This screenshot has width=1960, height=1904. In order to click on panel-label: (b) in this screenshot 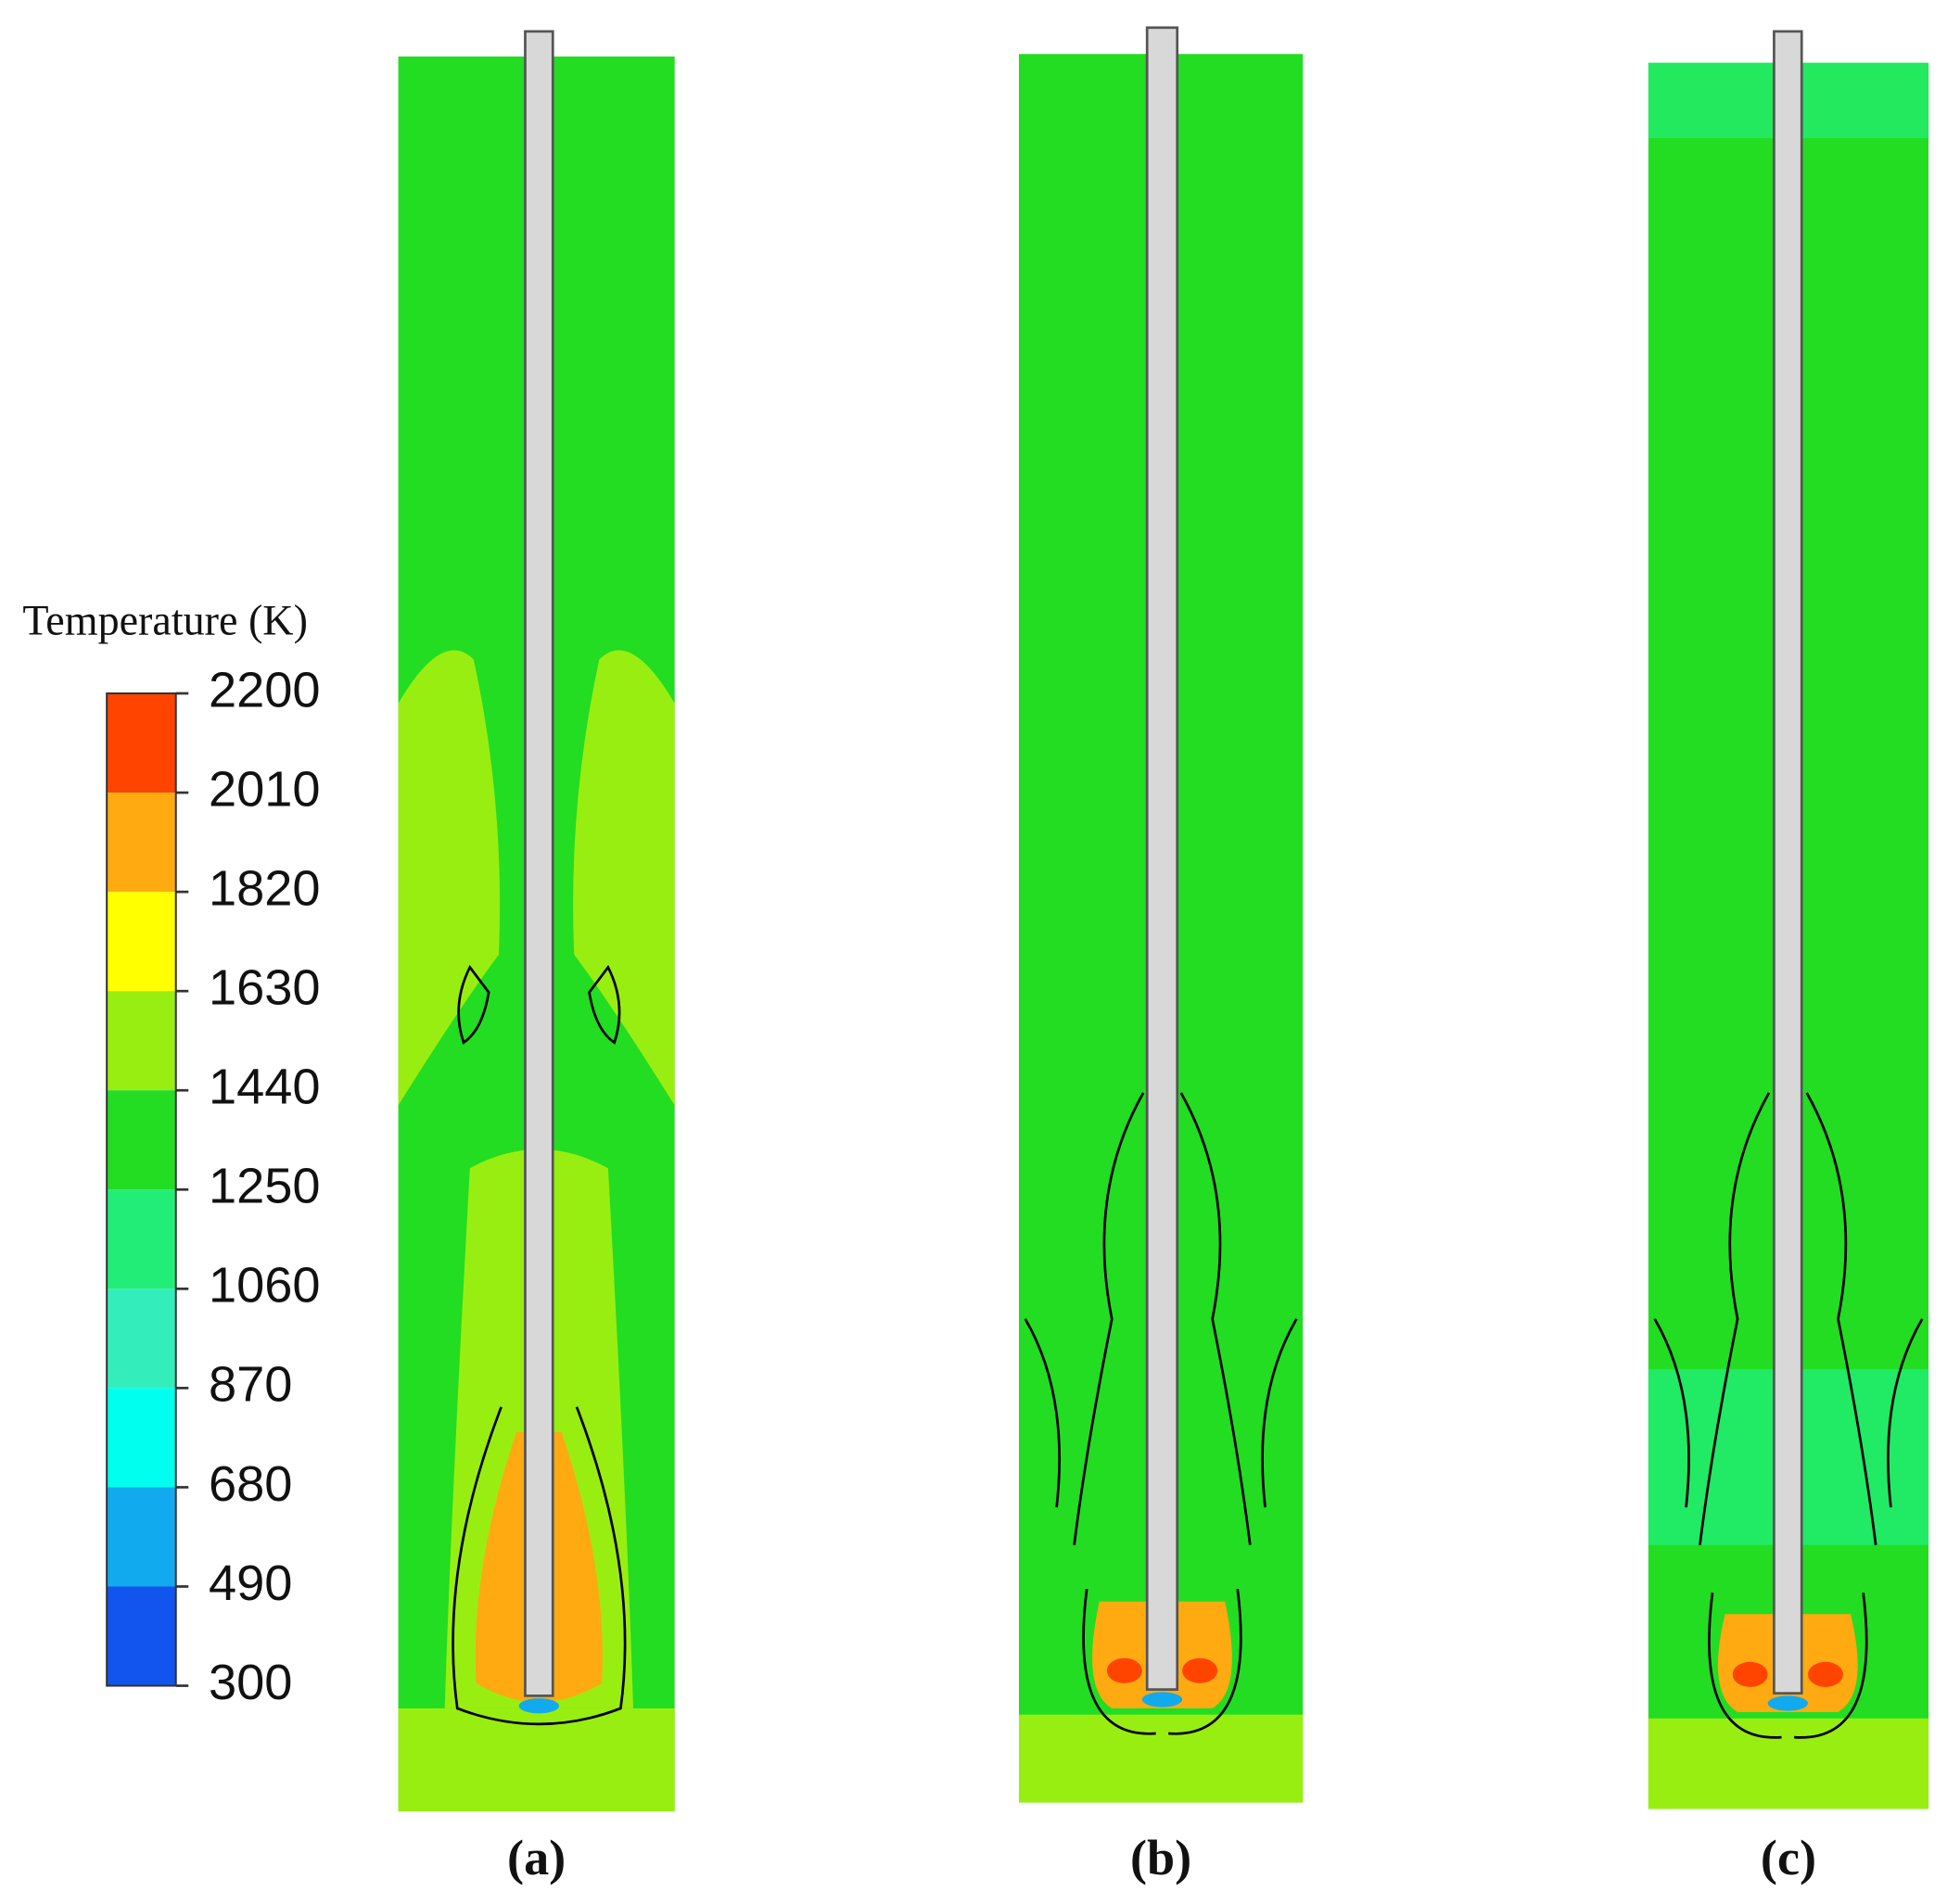, I will do `click(1160, 1857)`.